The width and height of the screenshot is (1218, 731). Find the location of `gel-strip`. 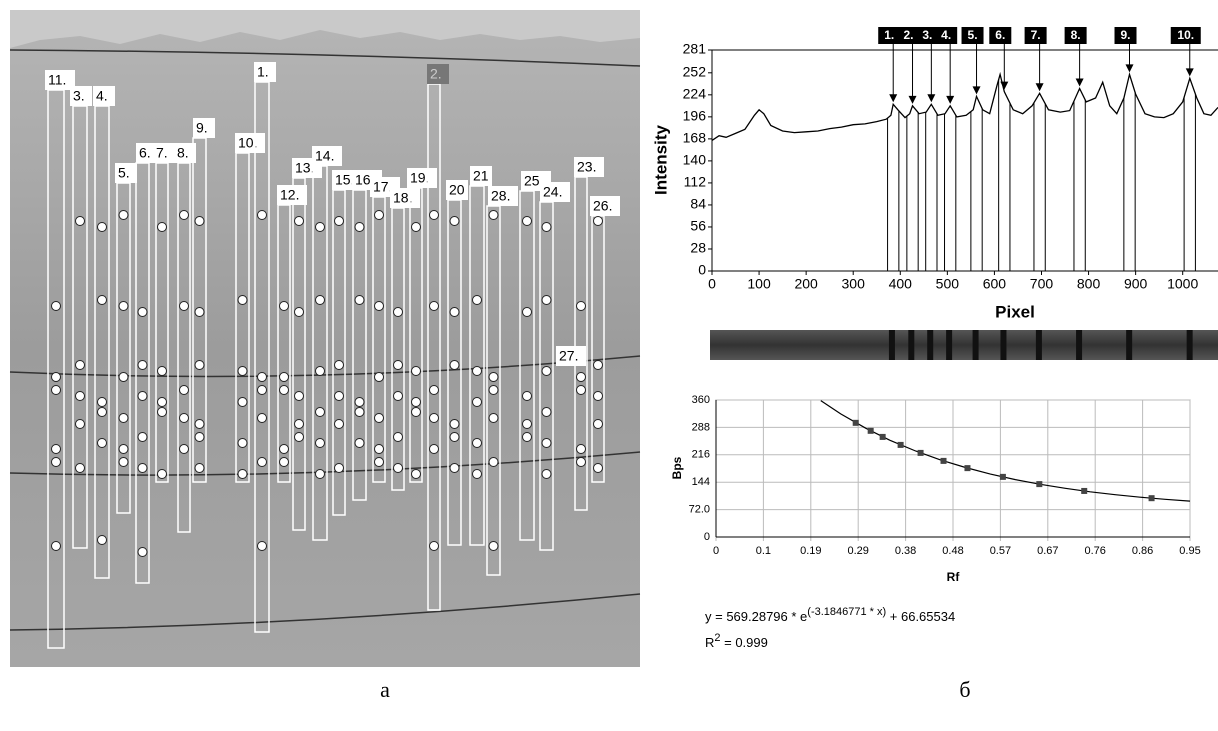

gel-strip is located at coordinates (964, 345).